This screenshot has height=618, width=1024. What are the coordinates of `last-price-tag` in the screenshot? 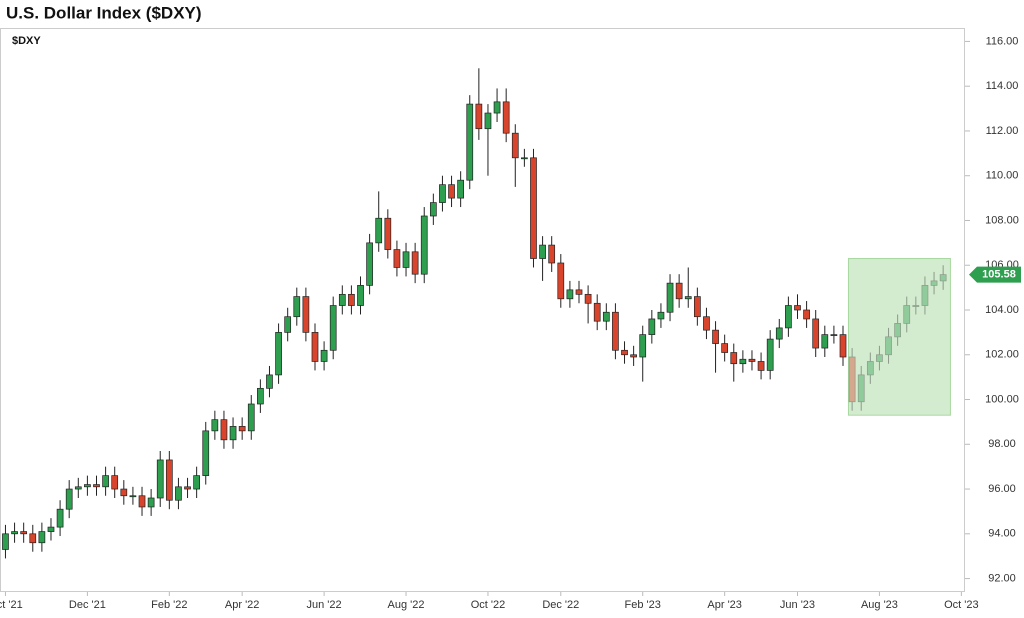 It's located at (995, 274).